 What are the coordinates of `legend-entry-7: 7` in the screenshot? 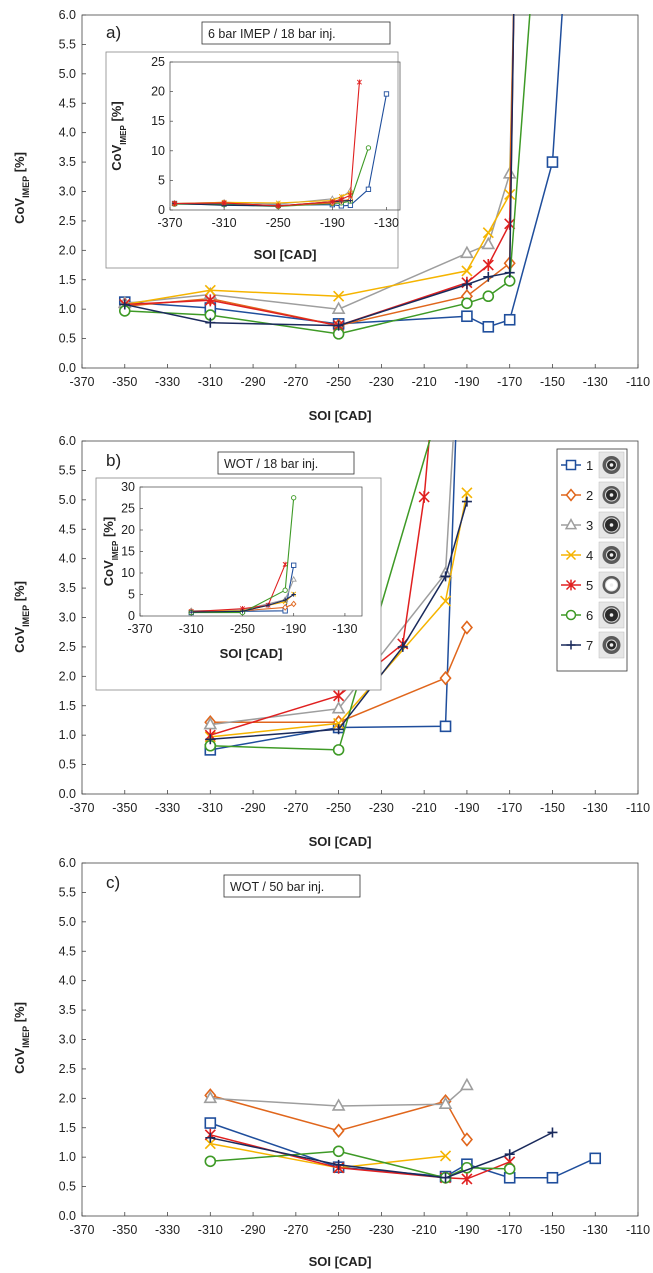 It's located at (593, 645).